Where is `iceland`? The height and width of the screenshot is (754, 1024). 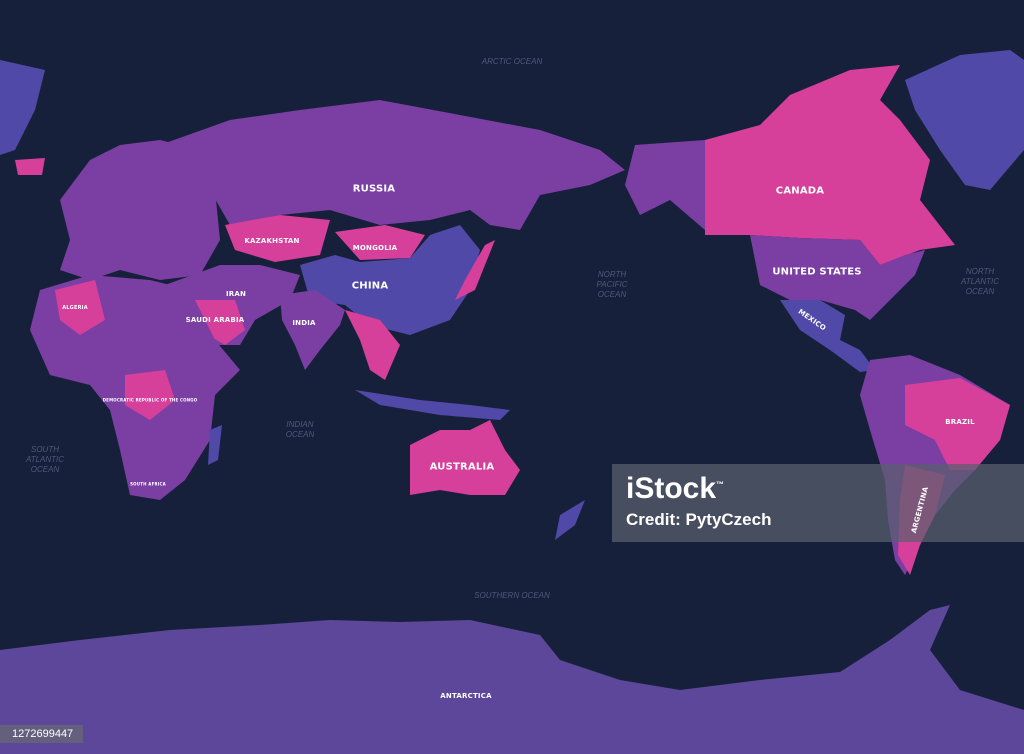
iceland is located at coordinates (30, 166).